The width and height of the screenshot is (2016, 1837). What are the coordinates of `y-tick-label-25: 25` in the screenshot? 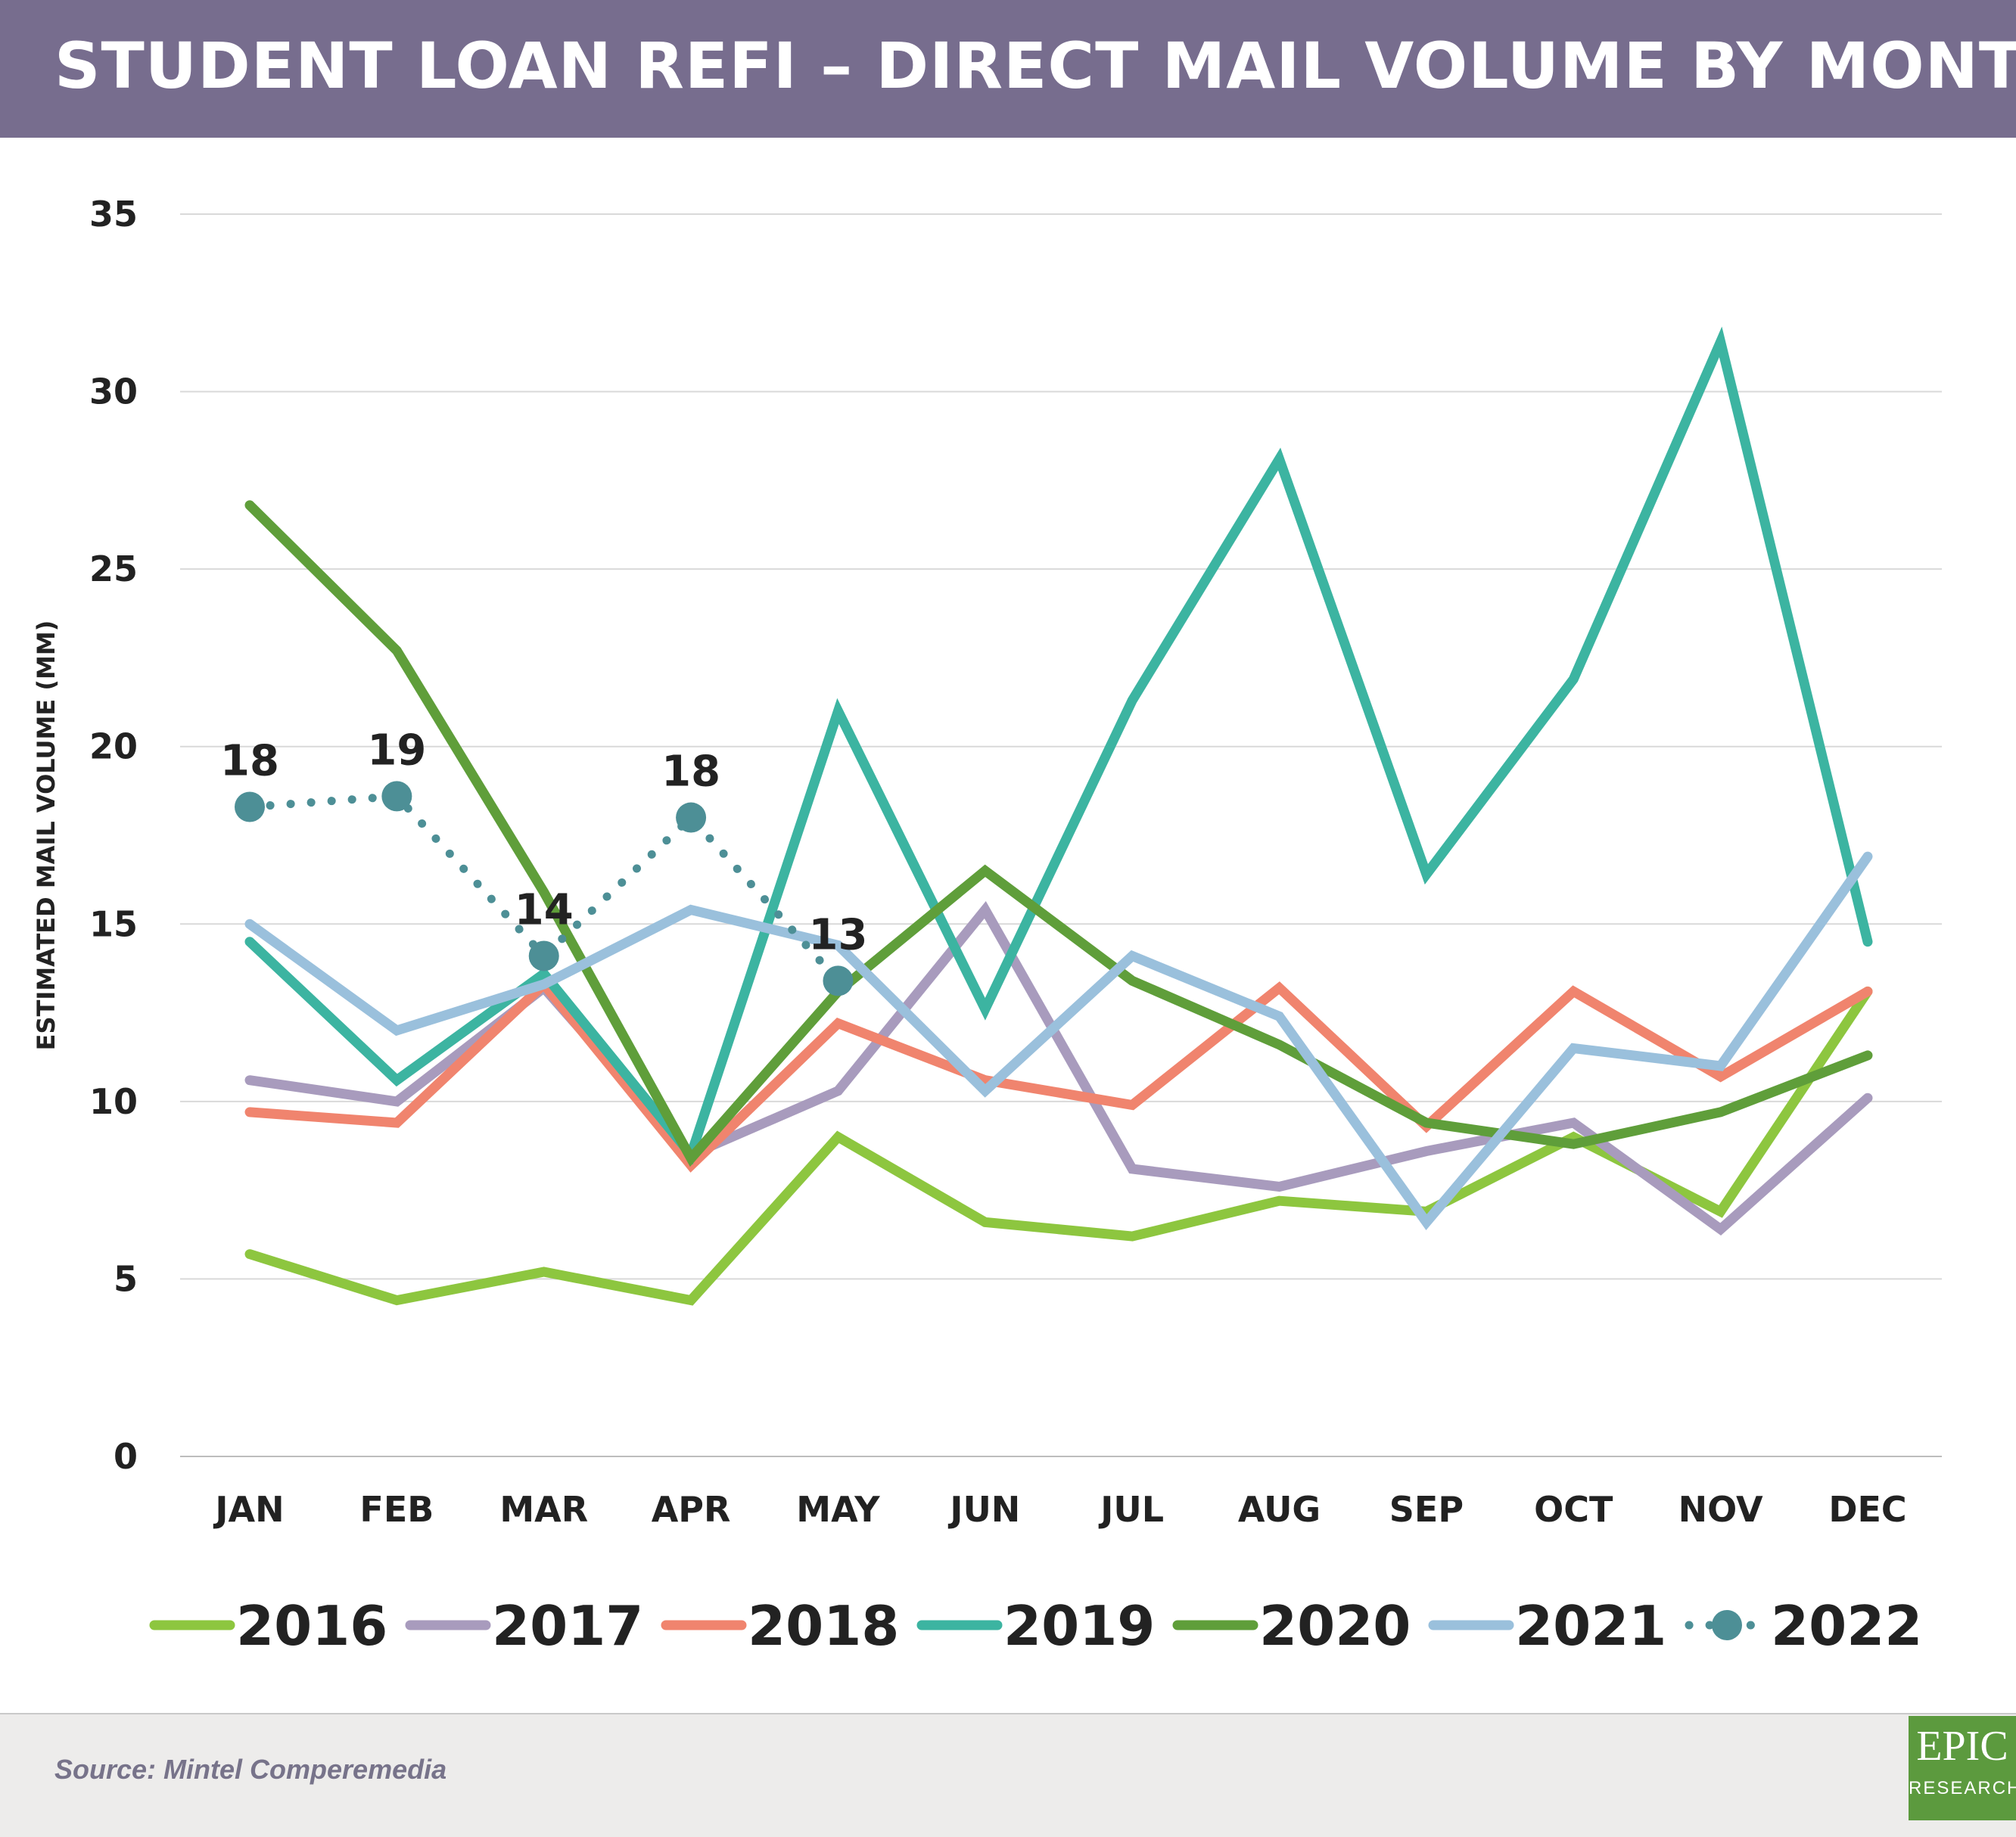 It's located at (114, 569).